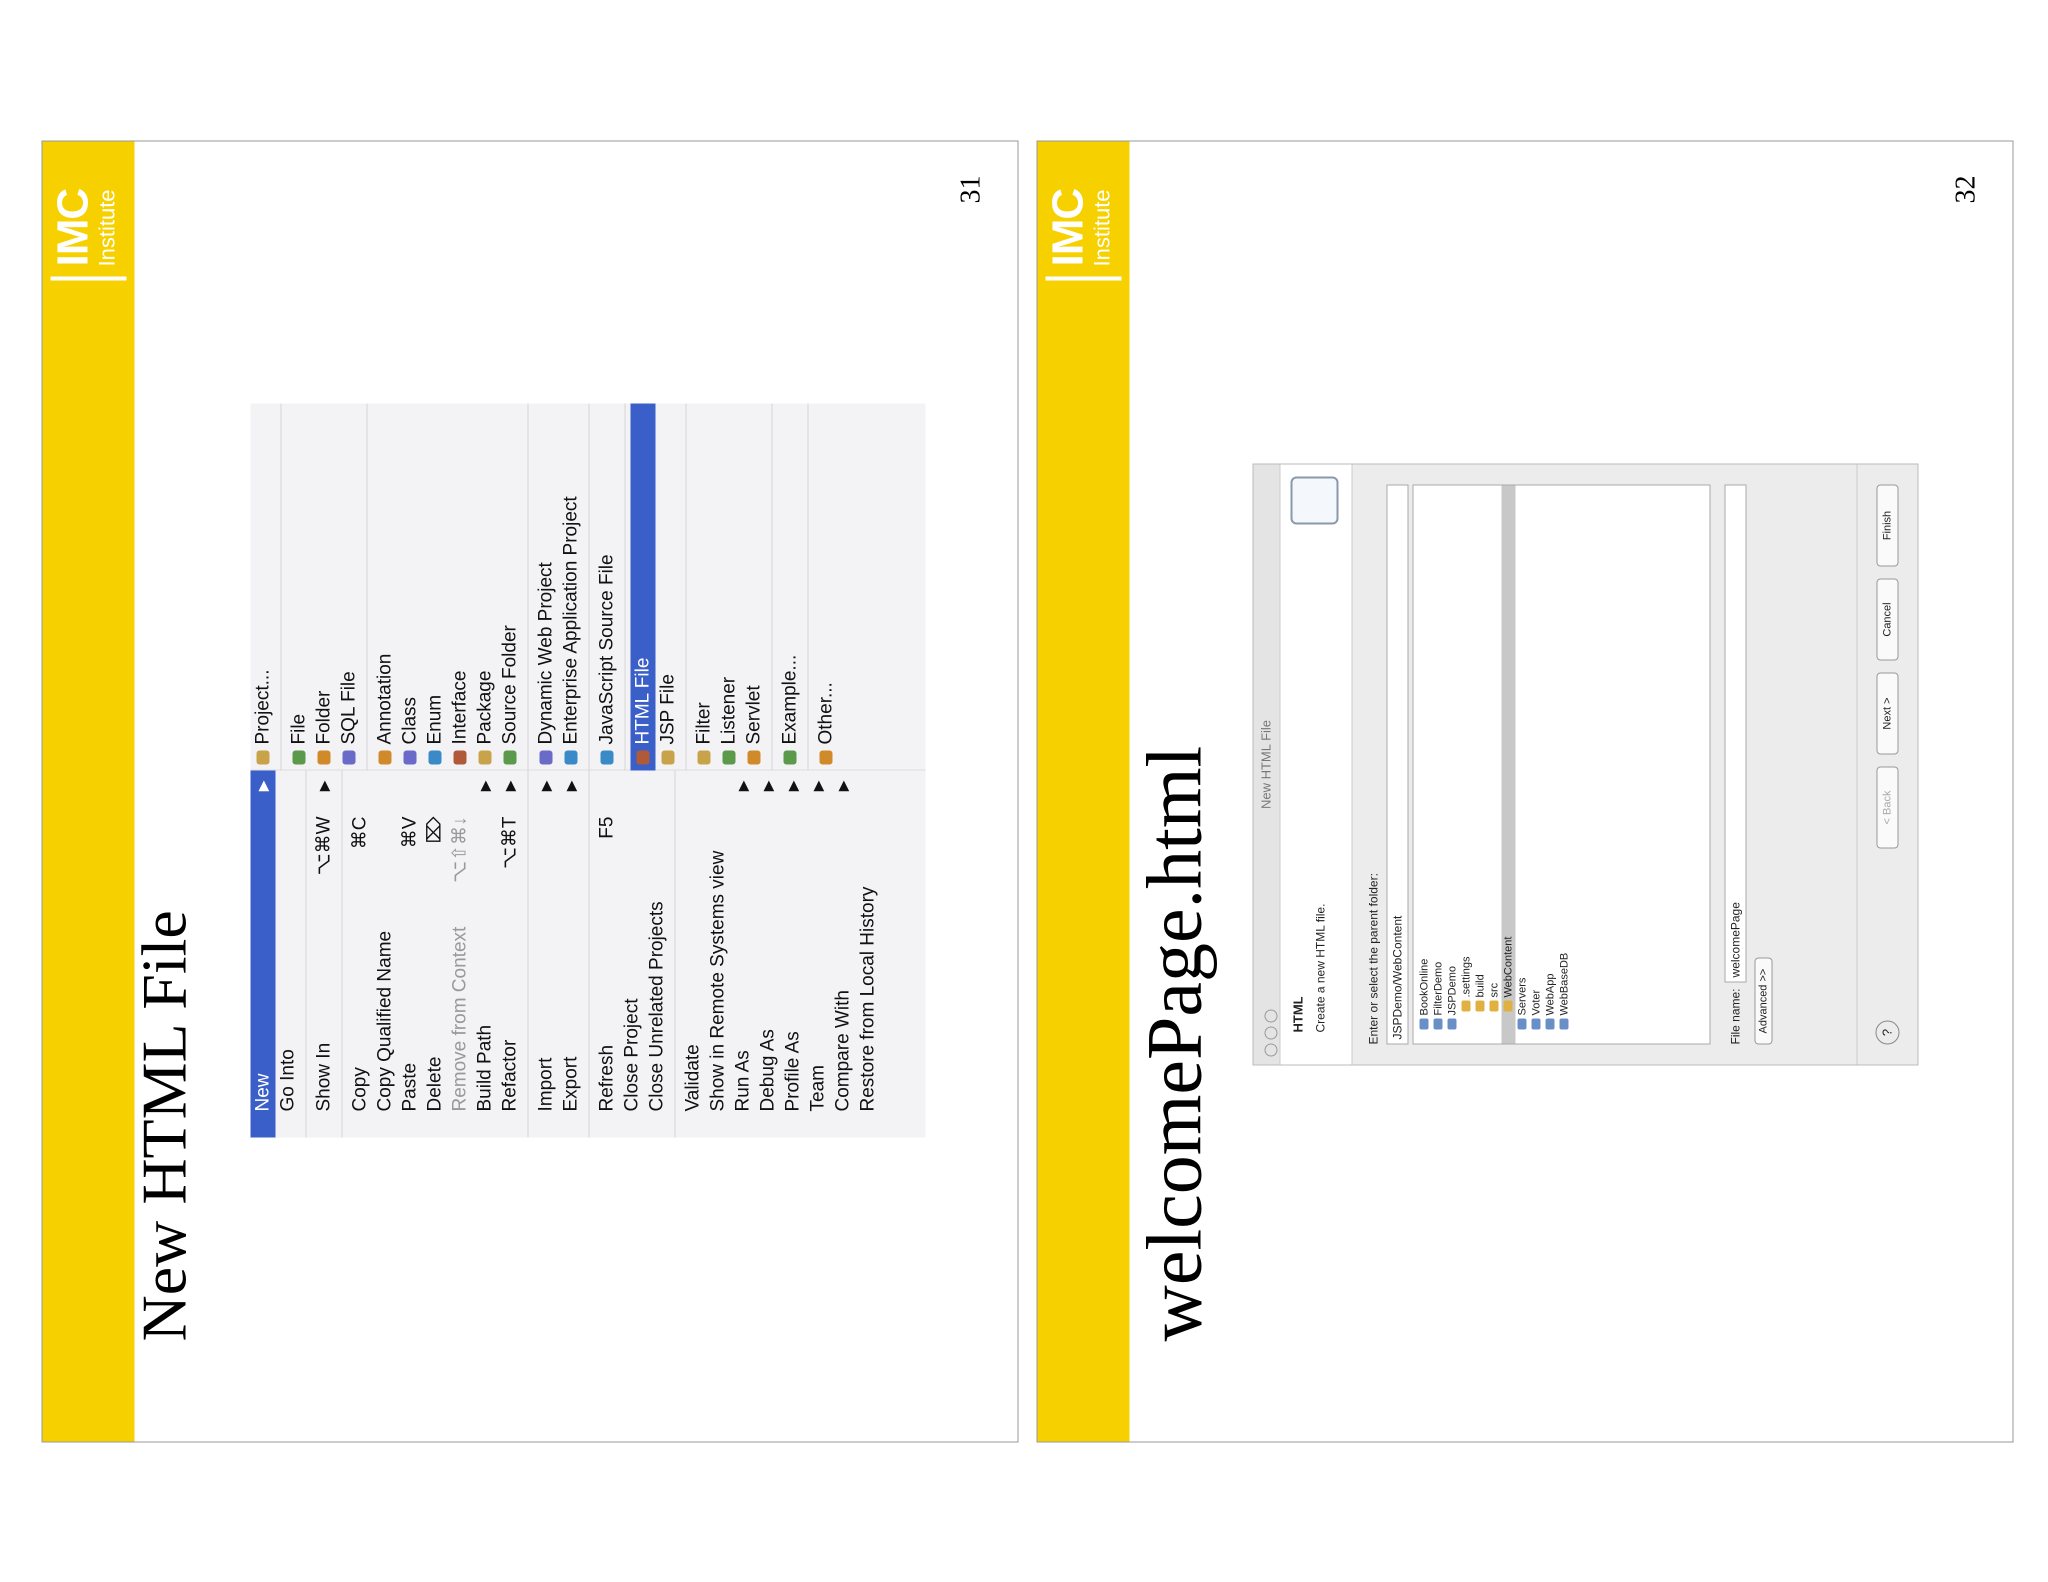 Image resolution: width=2048 pixels, height=1582 pixels. I want to click on tree-item: Servers, so click(1523, 765).